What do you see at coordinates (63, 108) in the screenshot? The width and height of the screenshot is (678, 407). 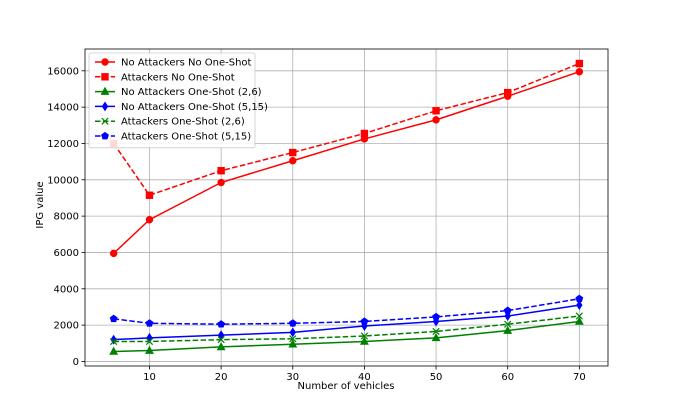 I see `y-tick-label: 14000` at bounding box center [63, 108].